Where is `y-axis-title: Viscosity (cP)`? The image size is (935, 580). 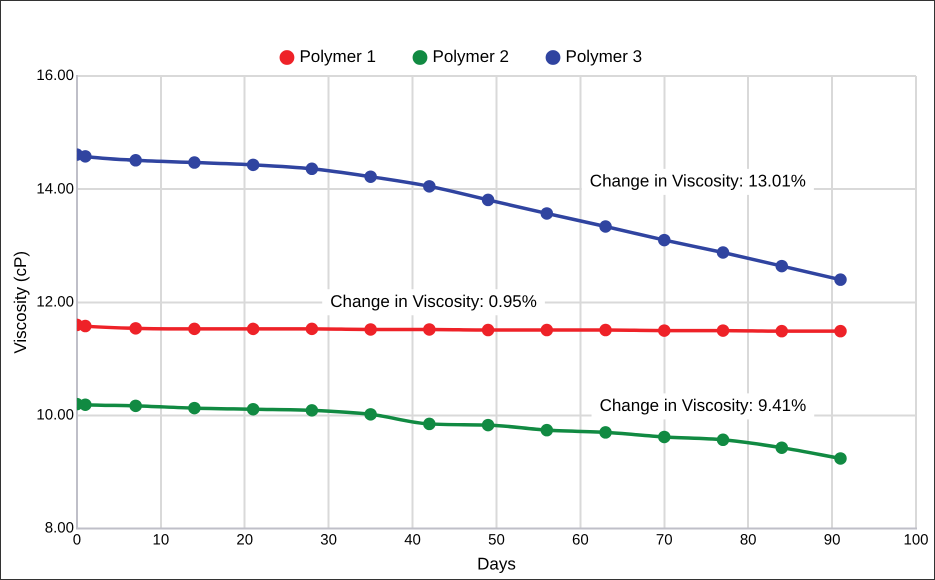 y-axis-title: Viscosity (cP) is located at coordinates (20, 302).